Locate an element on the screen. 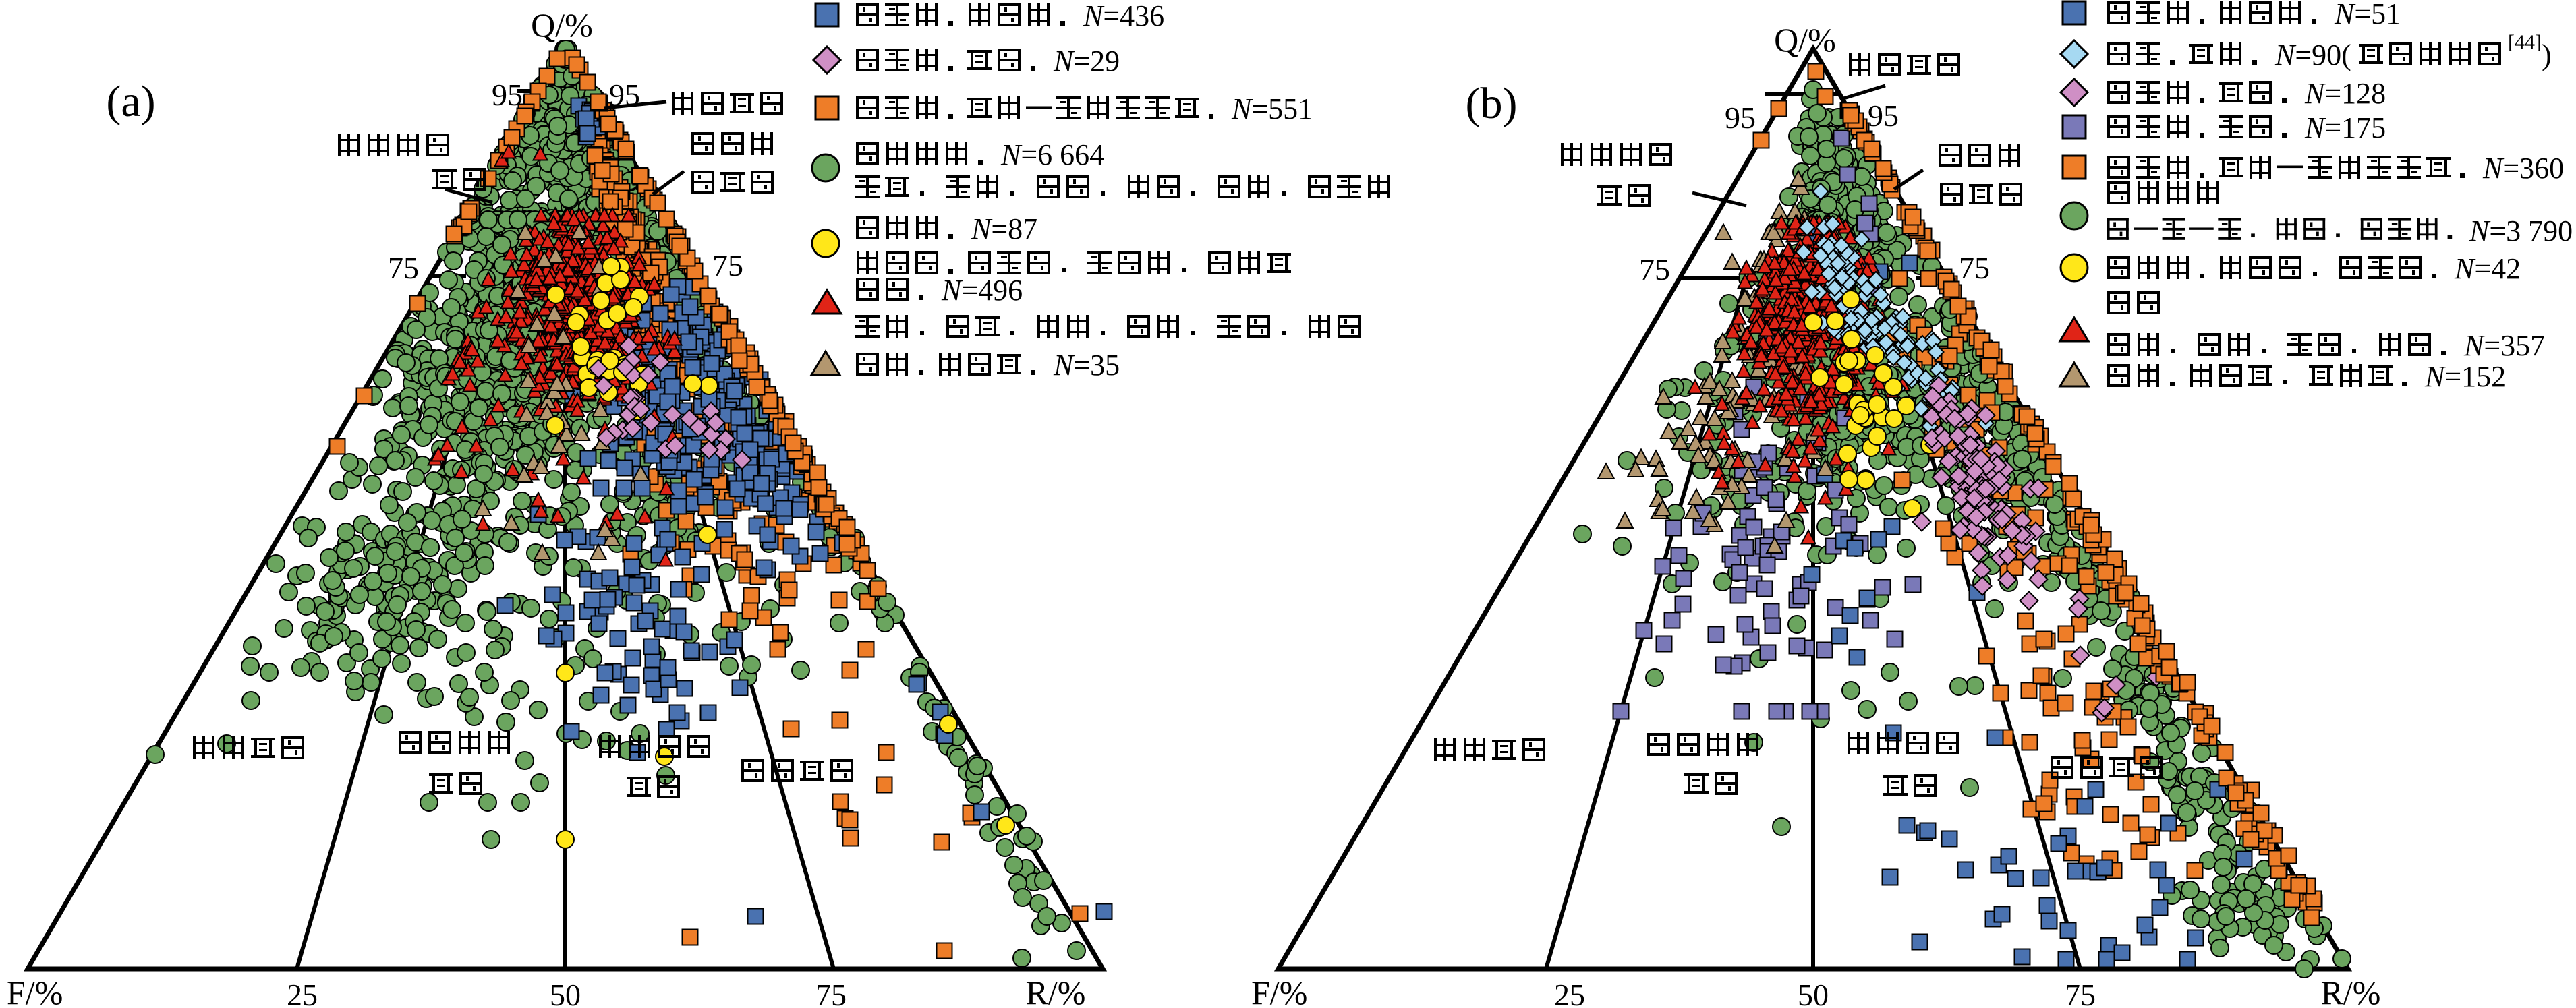 This screenshot has height=1008, width=2576. svg-text: [44] is located at coordinates (2525, 42).